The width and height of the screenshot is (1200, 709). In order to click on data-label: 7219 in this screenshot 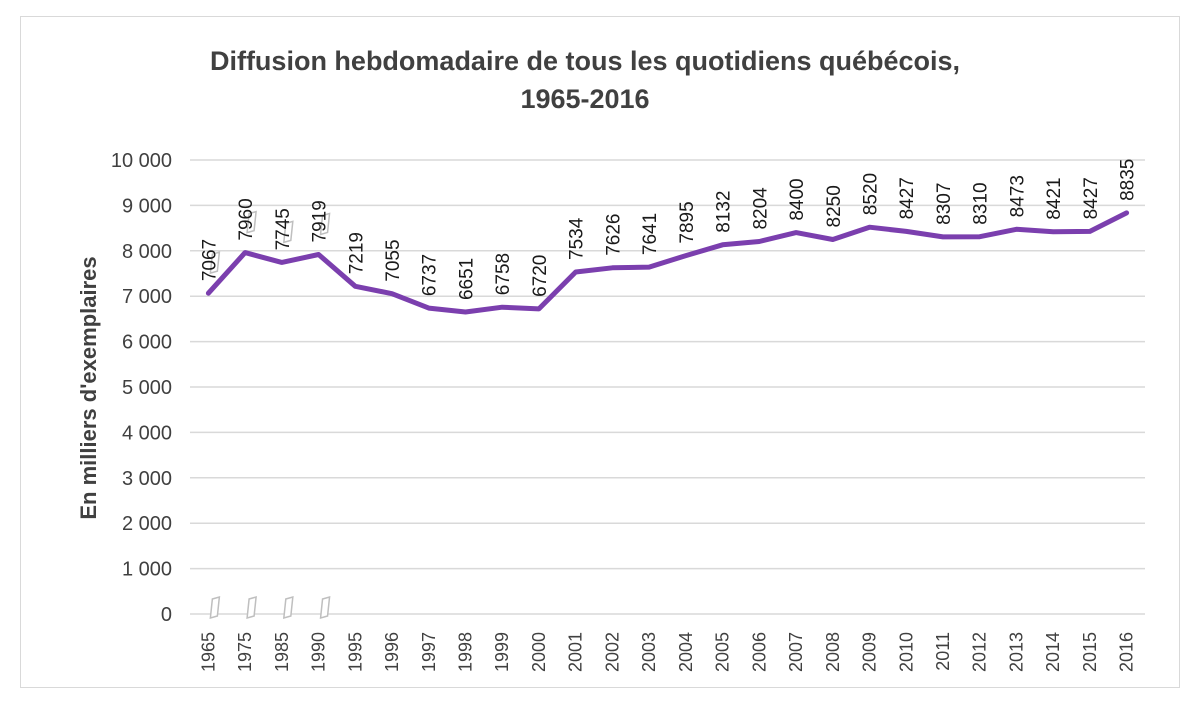, I will do `click(356, 253)`.